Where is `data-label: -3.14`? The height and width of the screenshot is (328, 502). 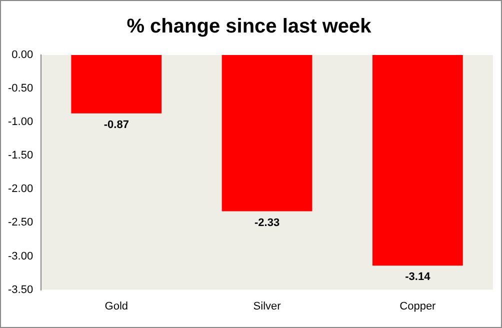
data-label: -3.14 is located at coordinates (418, 277).